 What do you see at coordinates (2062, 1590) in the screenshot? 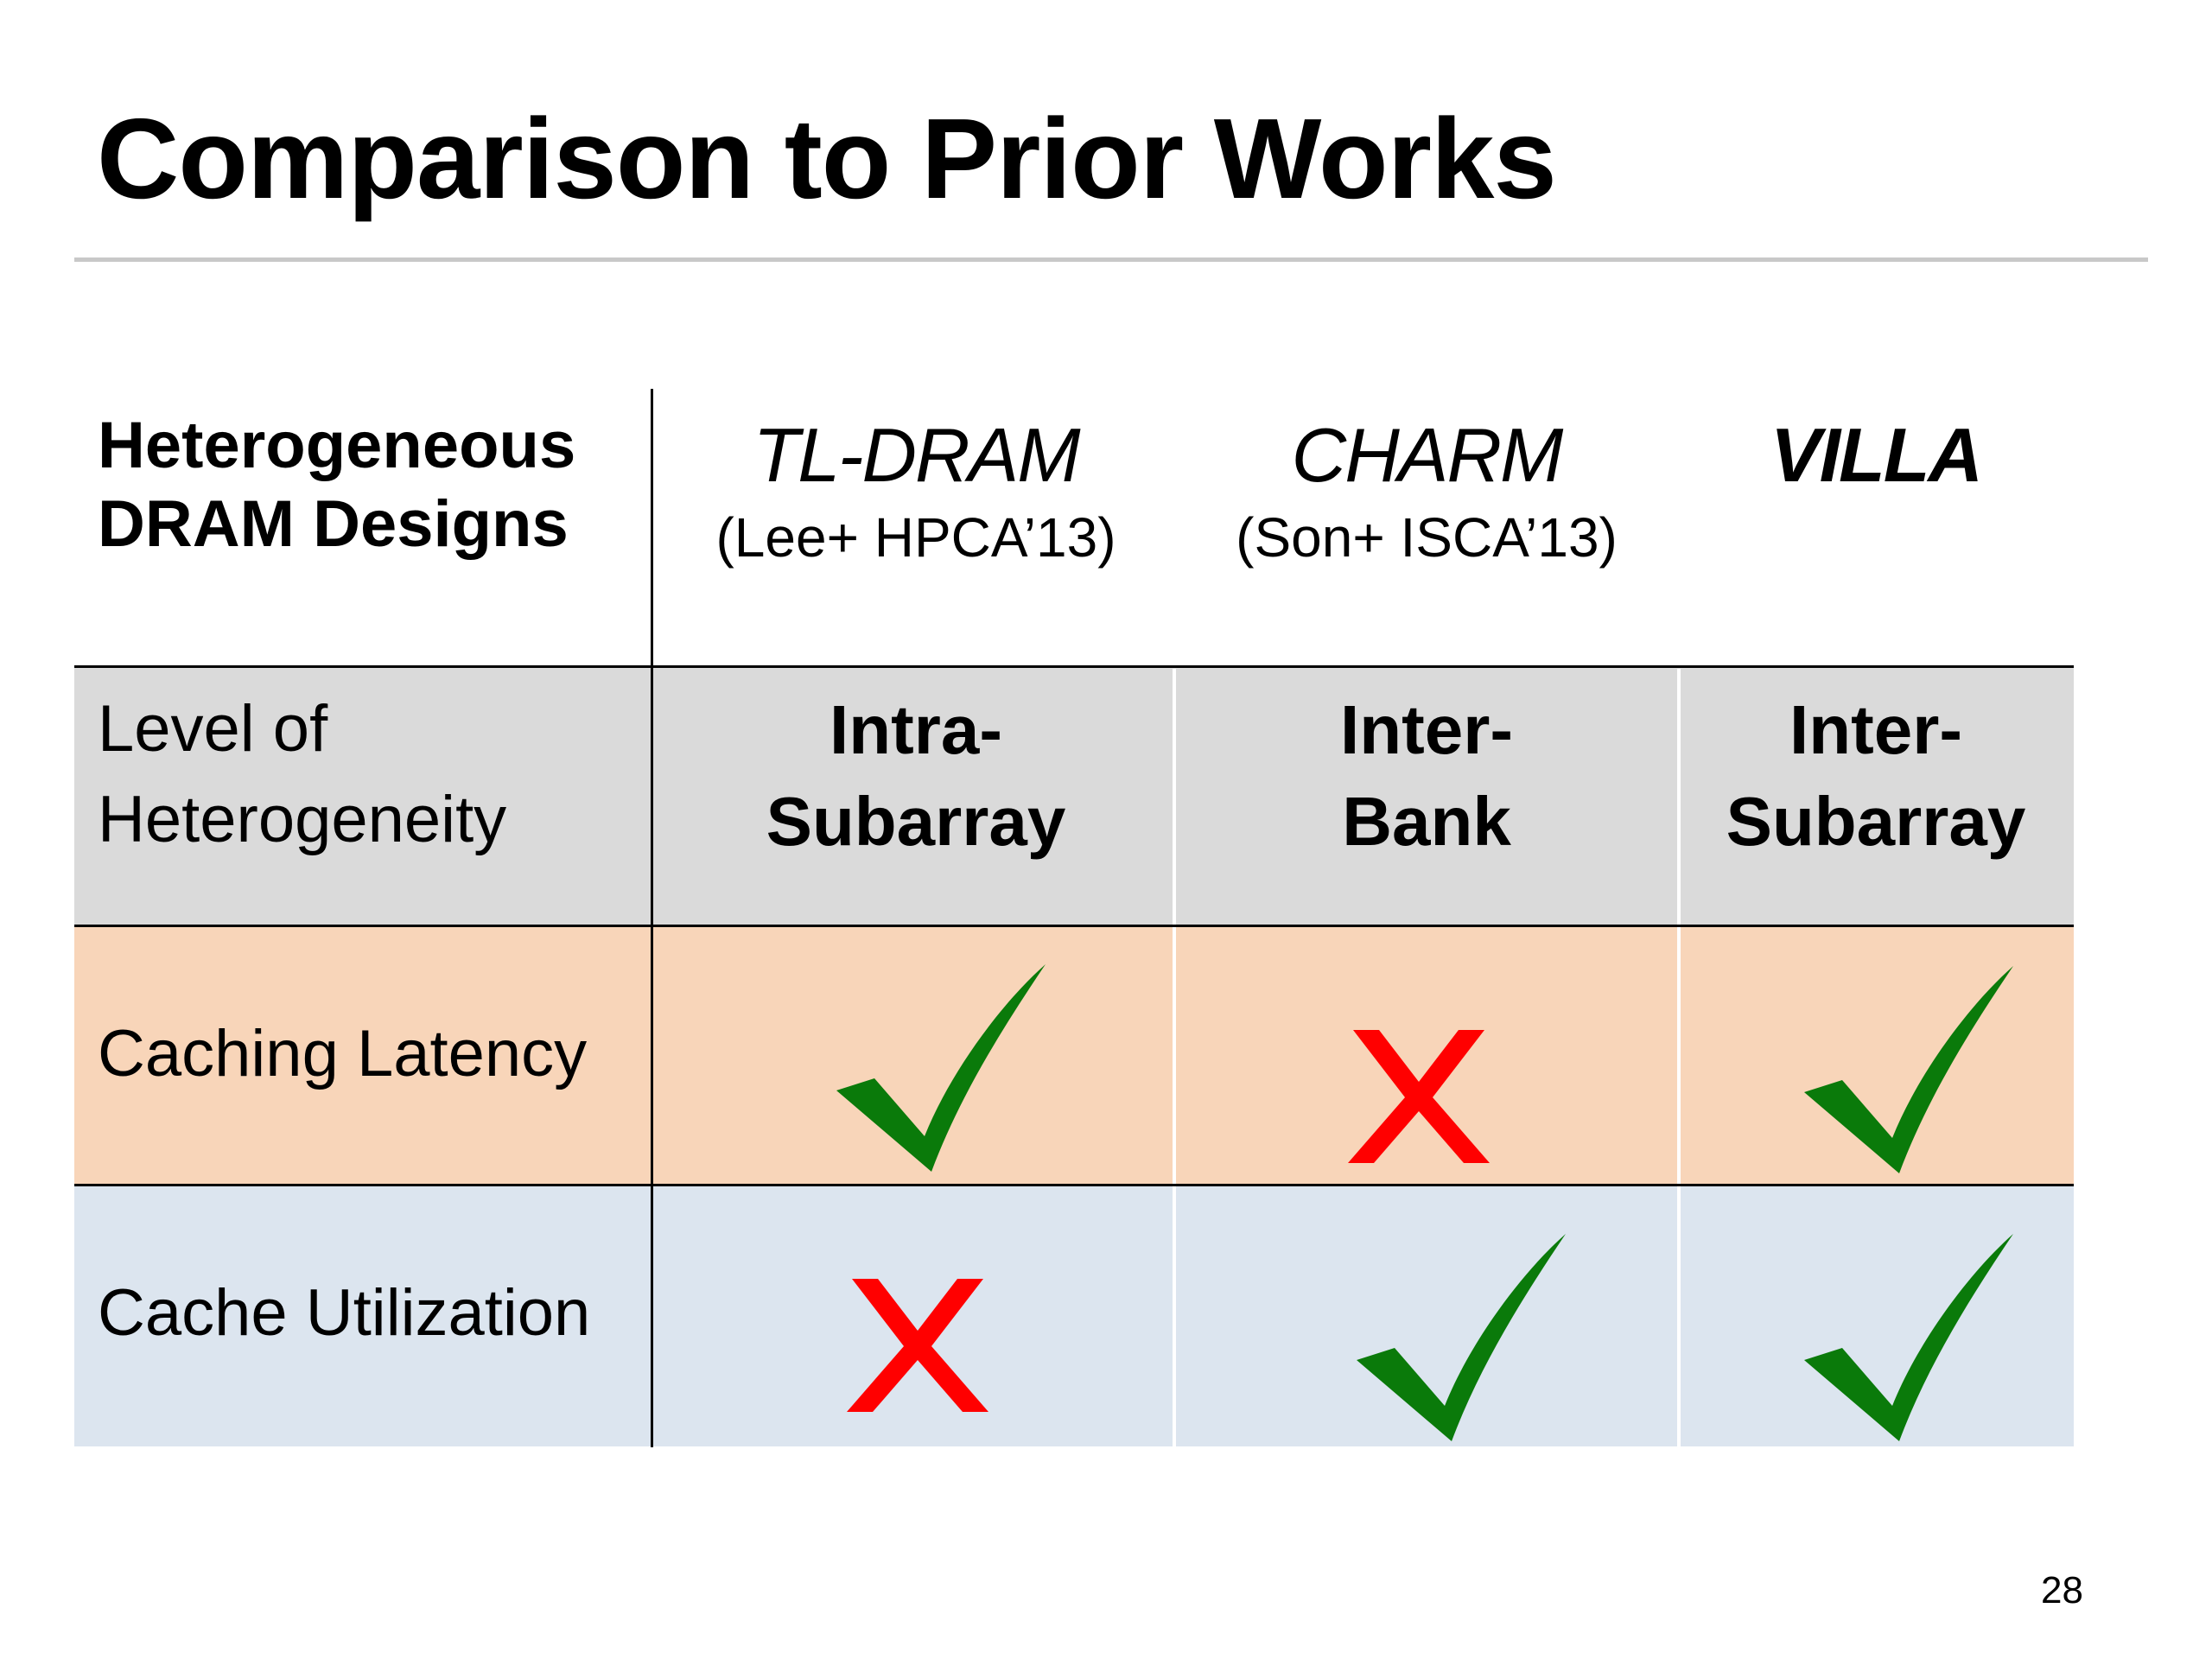
I see `page-number: 28` at bounding box center [2062, 1590].